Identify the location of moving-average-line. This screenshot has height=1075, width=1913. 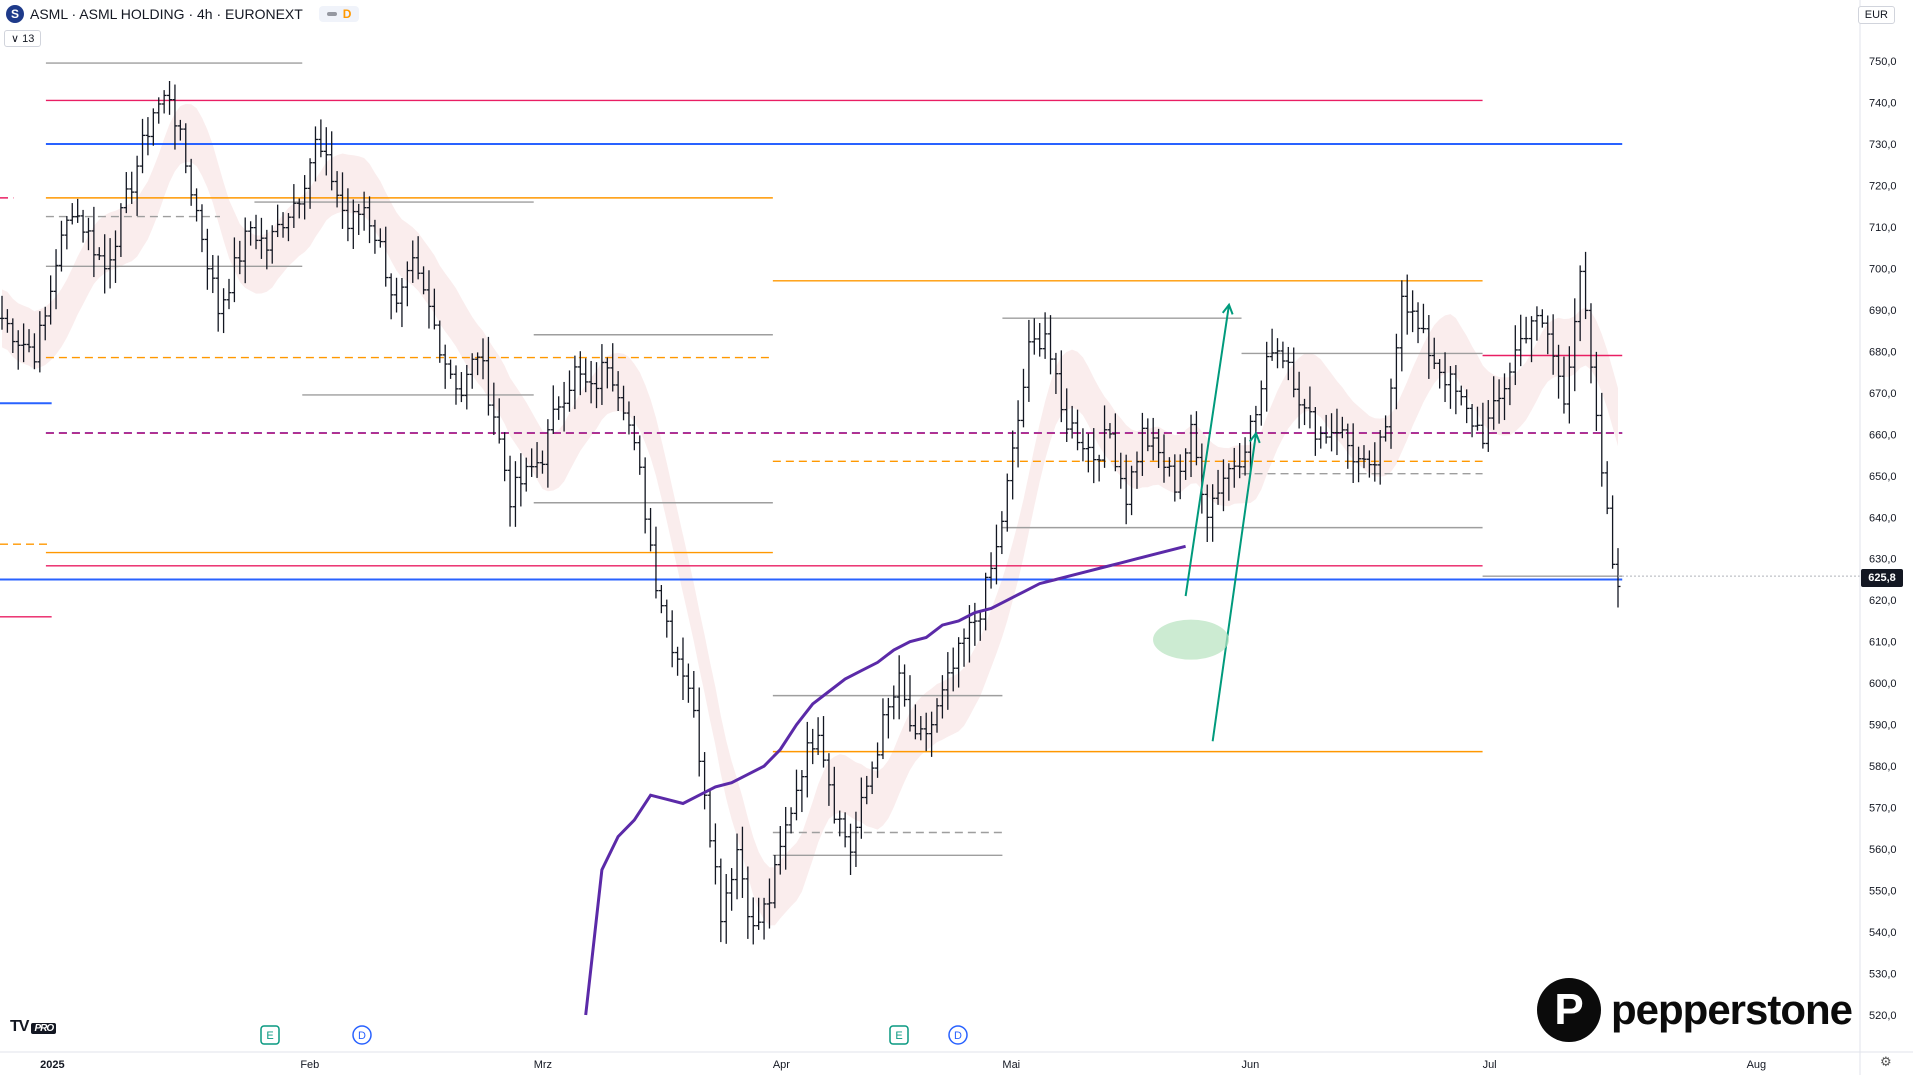
(885, 780).